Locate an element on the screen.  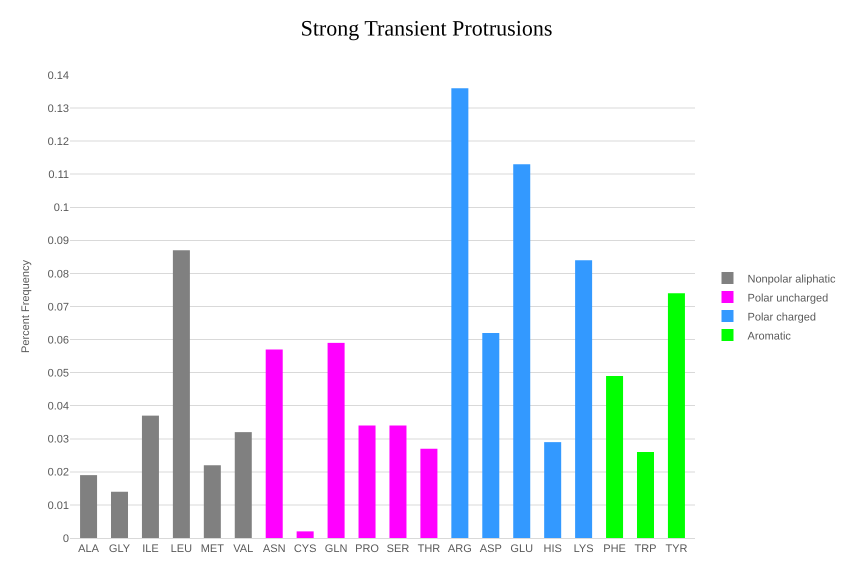
x-tick-label: TYR is located at coordinates (676, 549).